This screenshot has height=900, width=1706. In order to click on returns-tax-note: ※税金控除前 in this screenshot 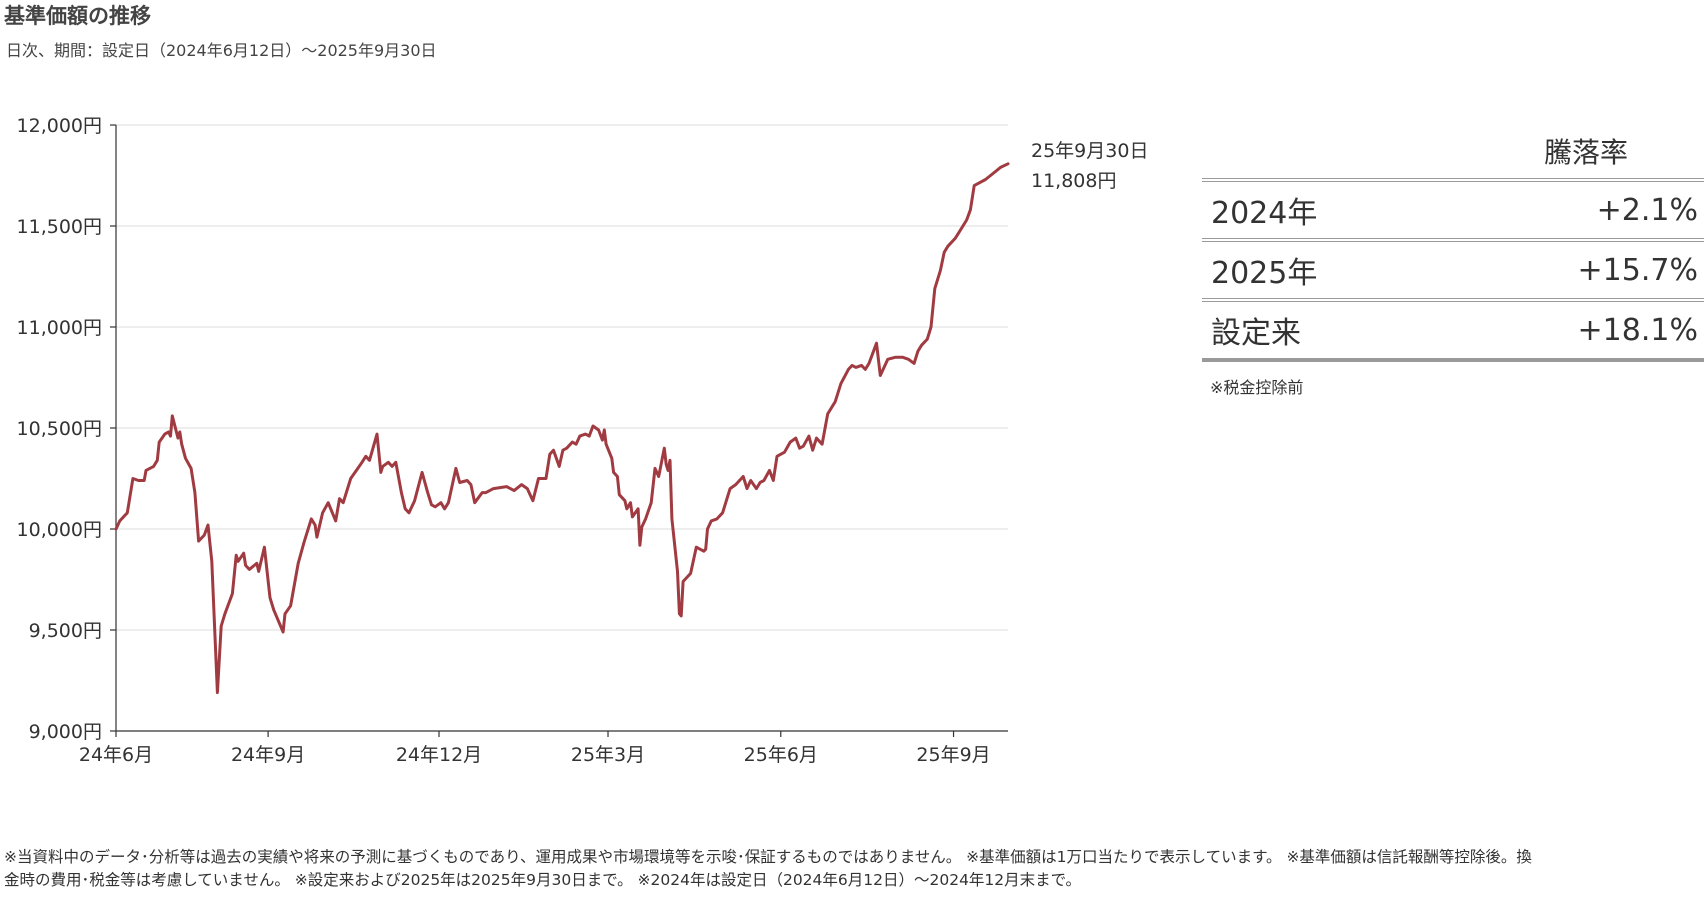, I will do `click(1257, 387)`.